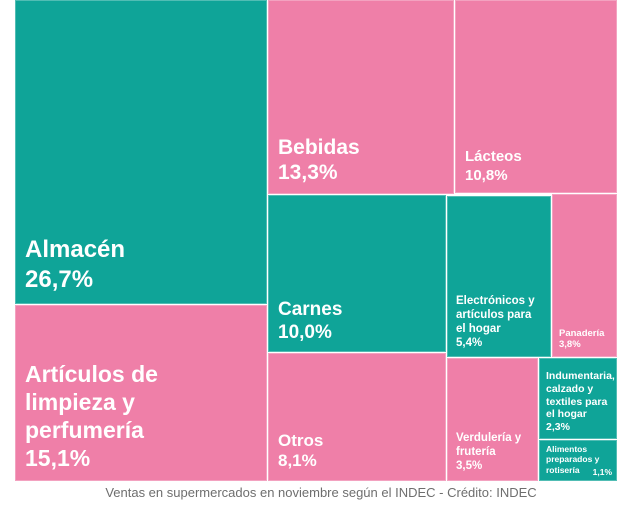 The height and width of the screenshot is (507, 642). Describe the element at coordinates (58, 457) in the screenshot. I see `cell-value: 15,1%` at that location.